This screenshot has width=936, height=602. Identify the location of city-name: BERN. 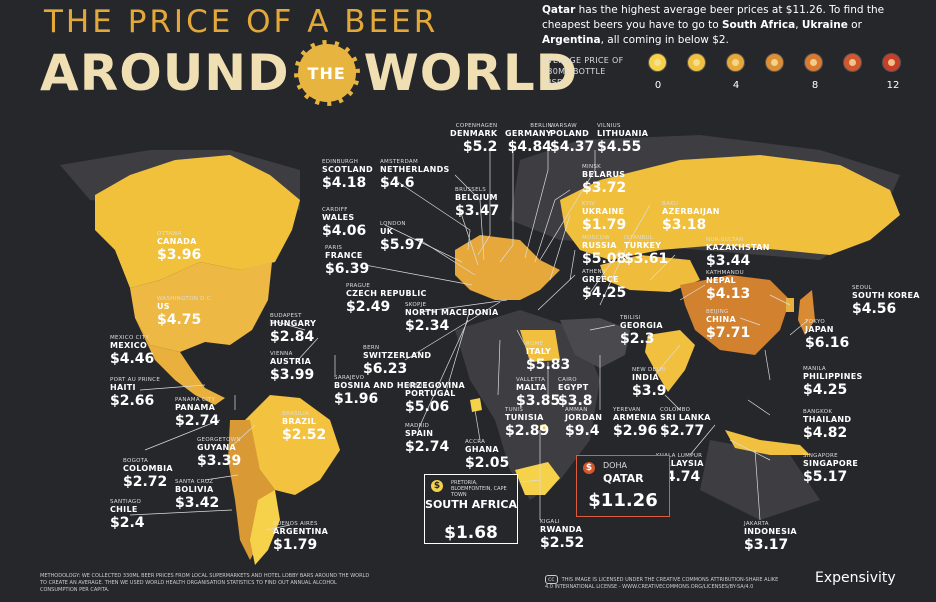
(371, 348).